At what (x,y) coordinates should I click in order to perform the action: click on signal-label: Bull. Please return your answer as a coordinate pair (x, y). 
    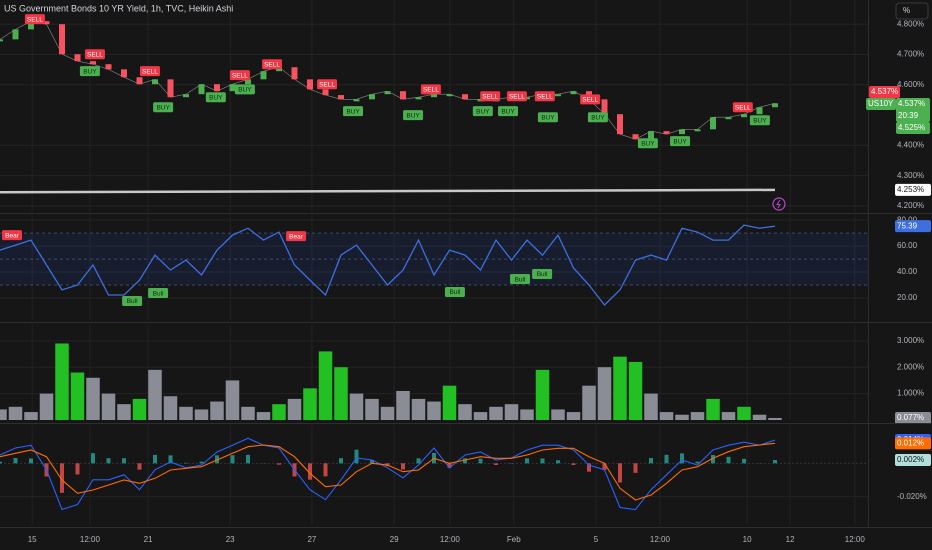
    Looking at the image, I should click on (158, 293).